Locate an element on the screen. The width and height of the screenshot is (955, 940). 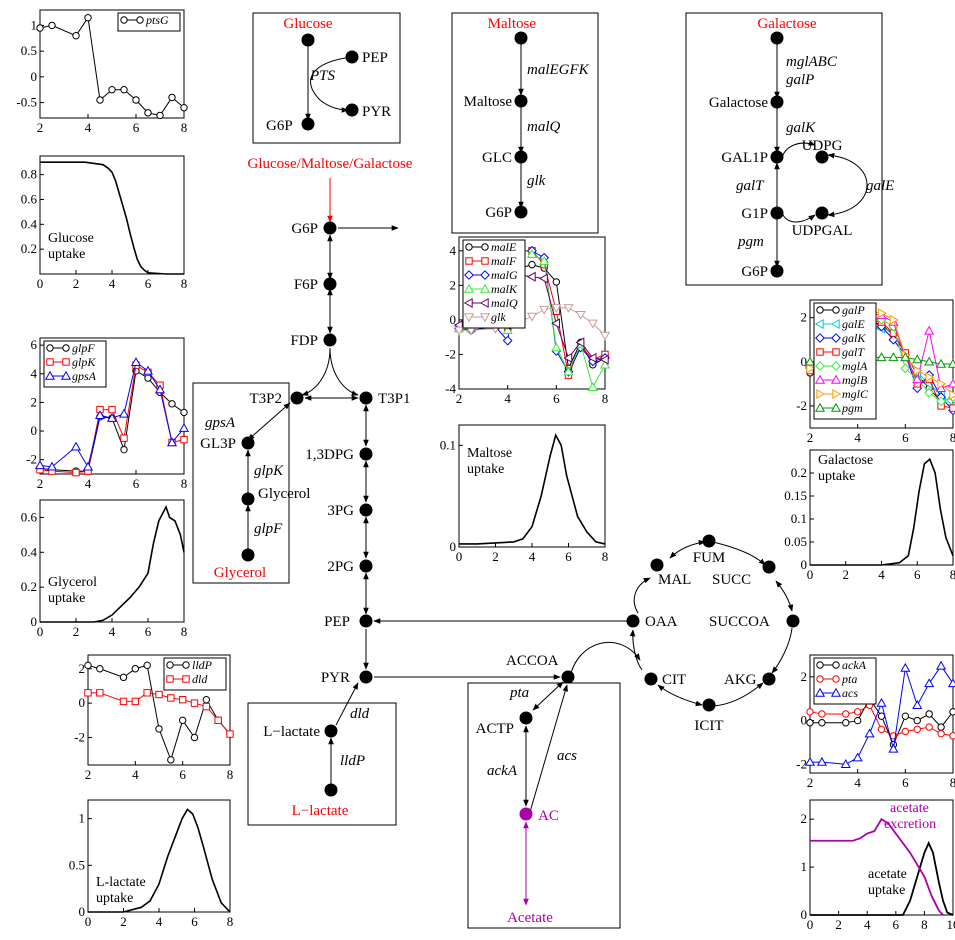
chart-label: uptake is located at coordinates (485, 469).